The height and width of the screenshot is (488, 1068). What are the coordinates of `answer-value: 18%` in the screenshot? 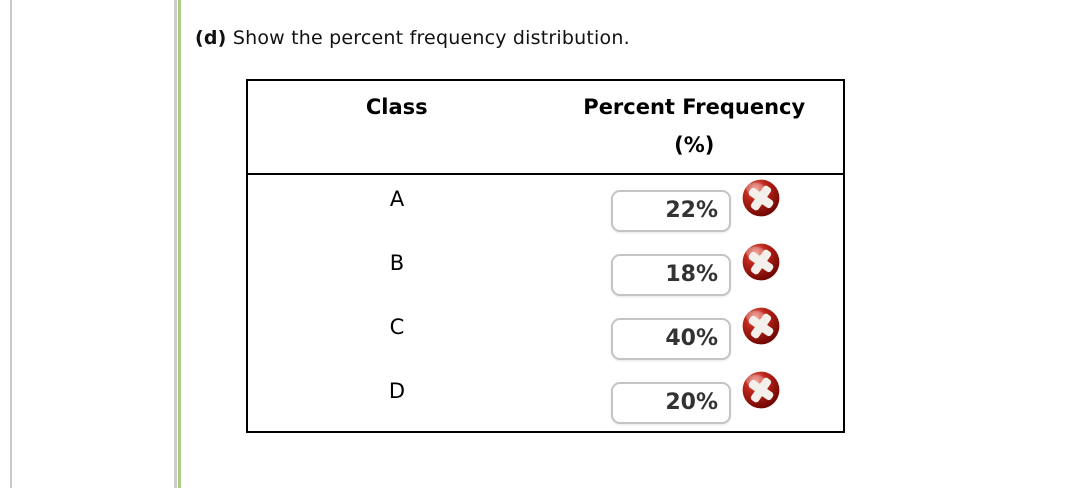 It's located at (691, 274).